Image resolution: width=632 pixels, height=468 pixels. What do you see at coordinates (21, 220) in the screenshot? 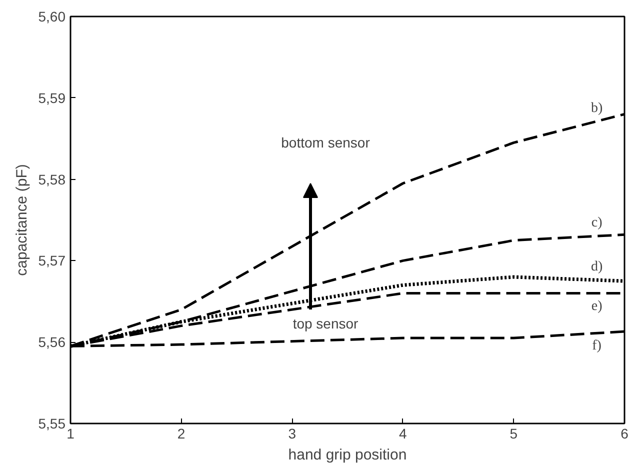
I see `y-axis-title: capacitance (pF)` at bounding box center [21, 220].